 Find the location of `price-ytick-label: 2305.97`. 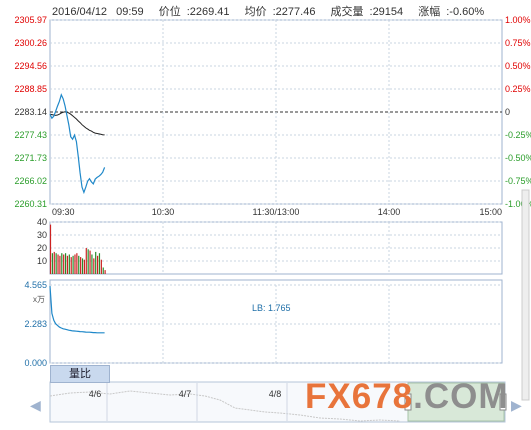

price-ytick-label: 2305.97 is located at coordinates (30, 20).